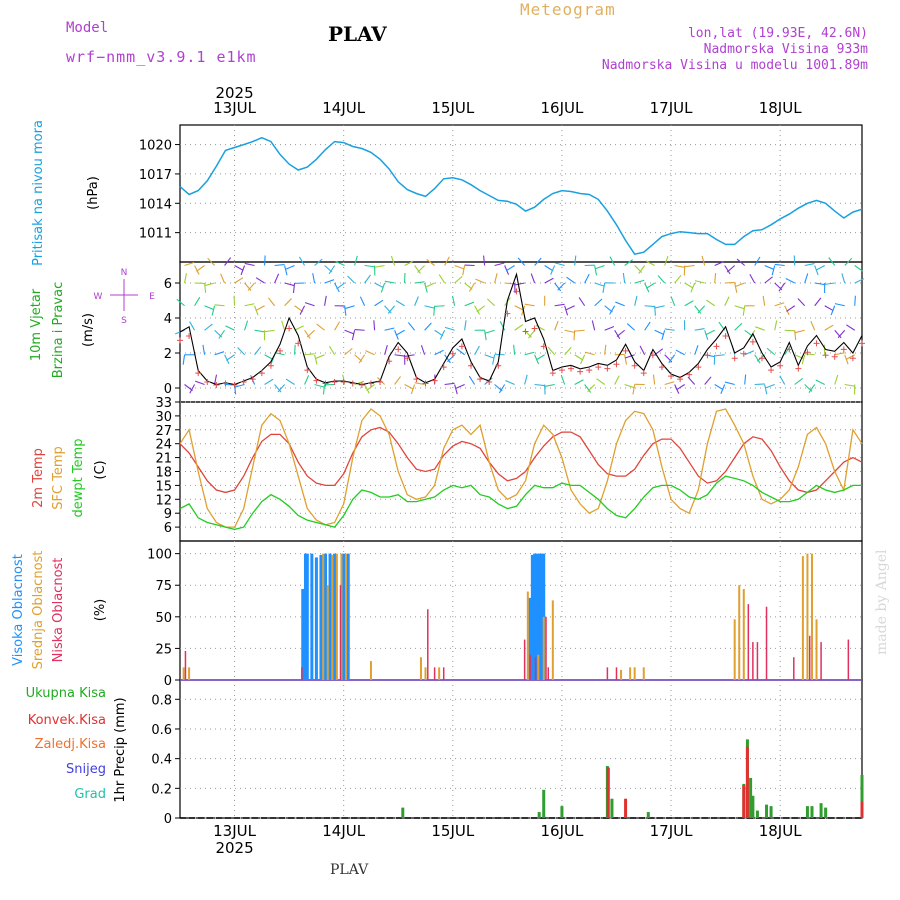 Image resolution: width=900 pixels, height=900 pixels. Describe the element at coordinates (58, 330) in the screenshot. I see `wind-ylabel-2: Brzina i Pravac` at that location.